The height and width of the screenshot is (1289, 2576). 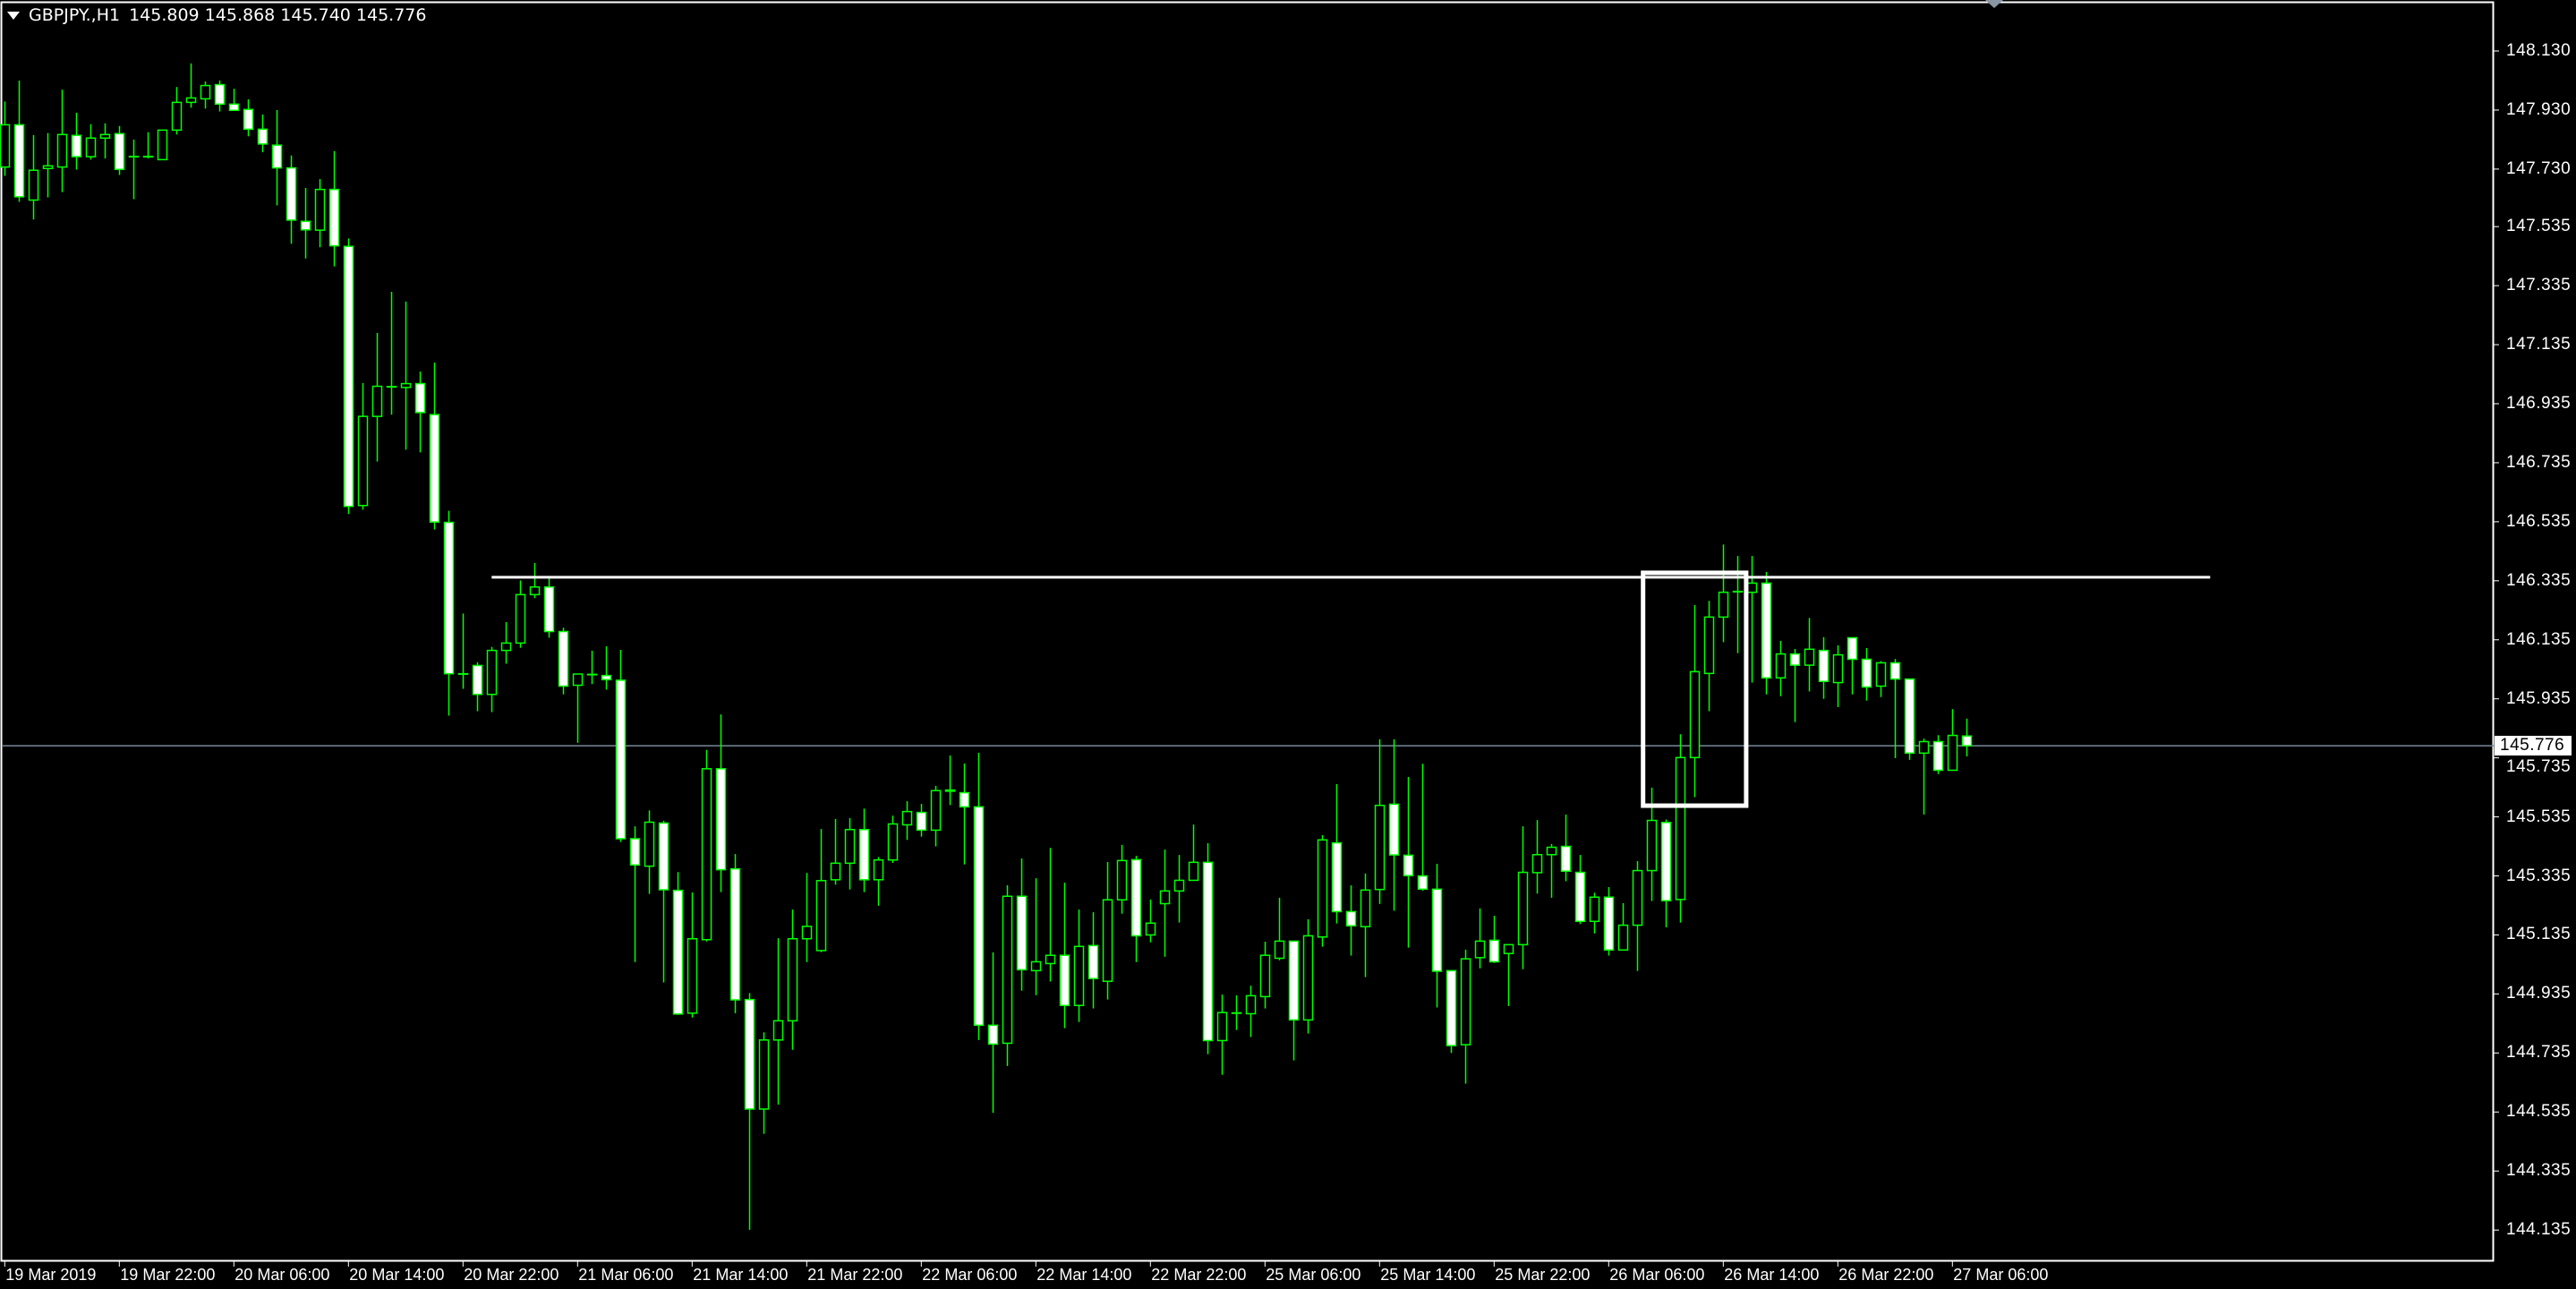 What do you see at coordinates (2539, 993) in the screenshot?
I see `price-tick-label: 144.935` at bounding box center [2539, 993].